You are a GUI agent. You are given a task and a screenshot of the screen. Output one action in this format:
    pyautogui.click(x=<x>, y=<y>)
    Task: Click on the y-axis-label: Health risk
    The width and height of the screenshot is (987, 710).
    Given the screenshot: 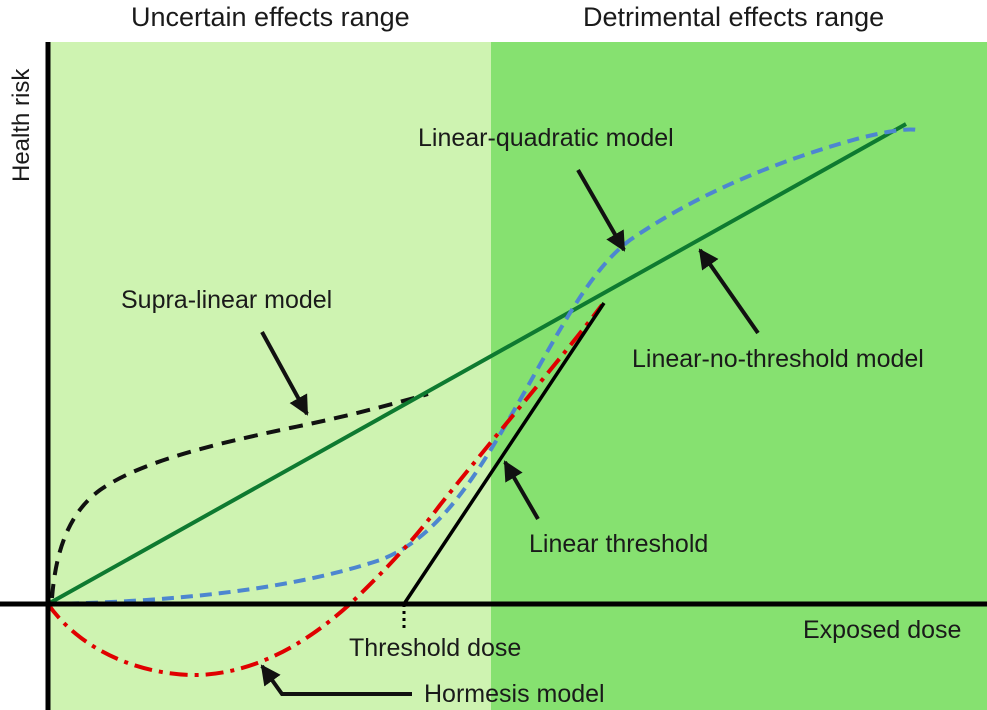 What is the action you would take?
    pyautogui.click(x=21, y=125)
    